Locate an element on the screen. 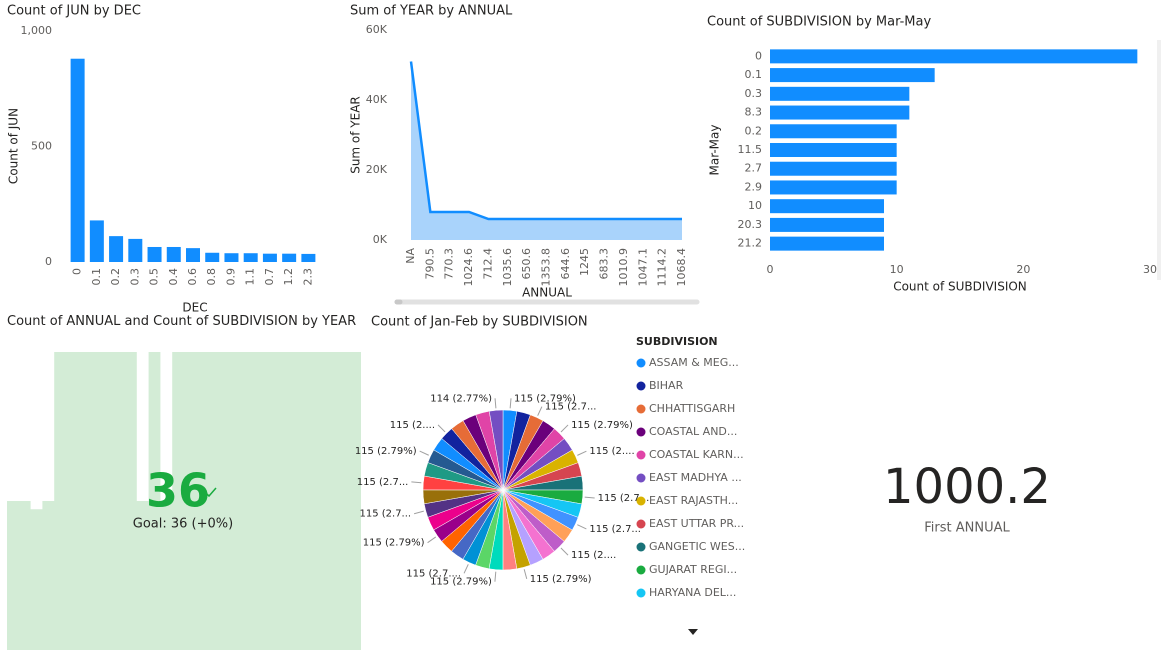 Image resolution: width=1163 pixels, height=653 pixels. x-tick-label: 0.9 is located at coordinates (230, 277).